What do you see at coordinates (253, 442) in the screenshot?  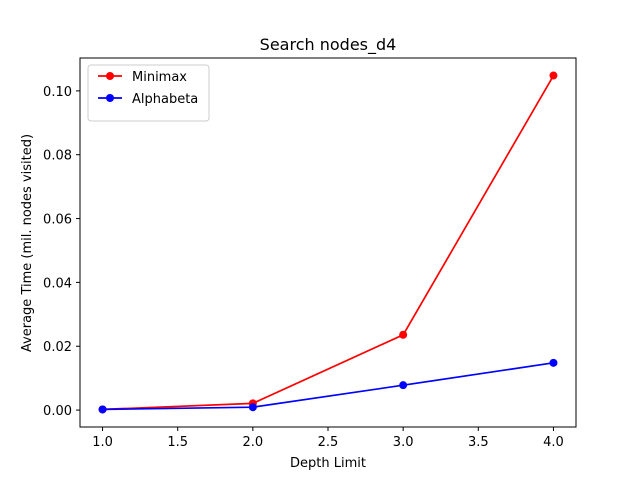 I see `x-tick-label: 2.0` at bounding box center [253, 442].